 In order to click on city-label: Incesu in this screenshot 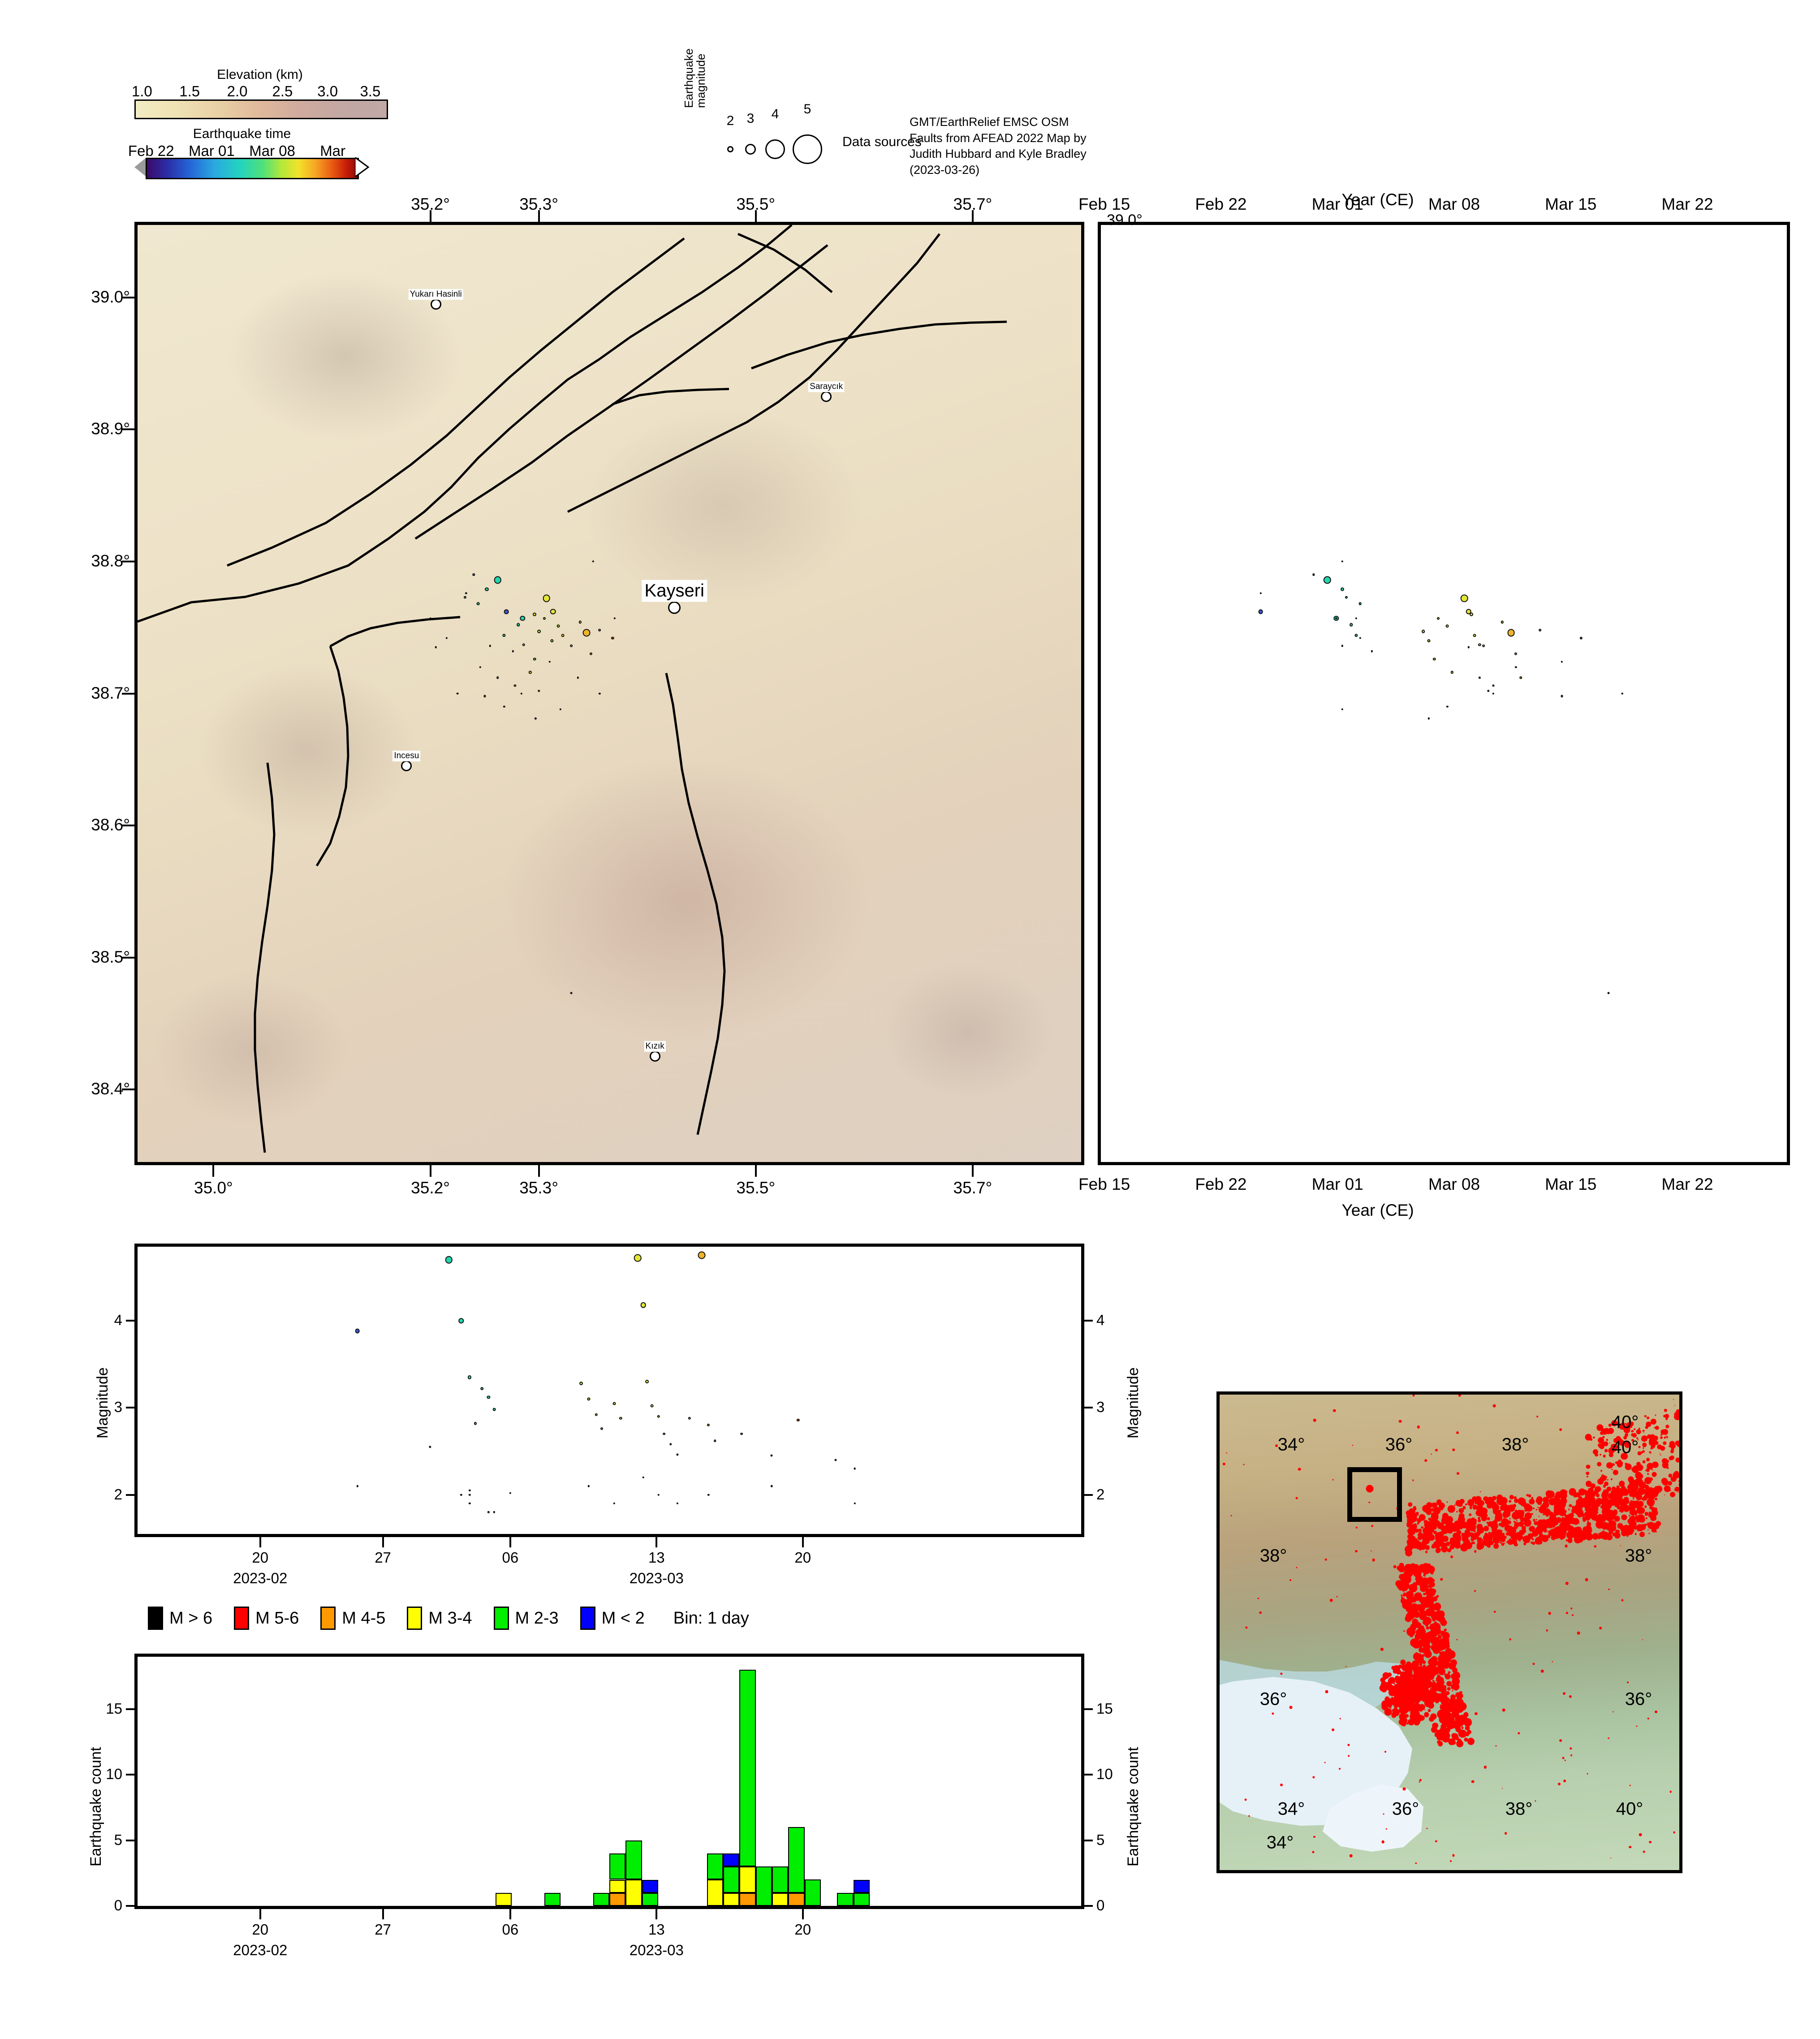, I will do `click(406, 756)`.